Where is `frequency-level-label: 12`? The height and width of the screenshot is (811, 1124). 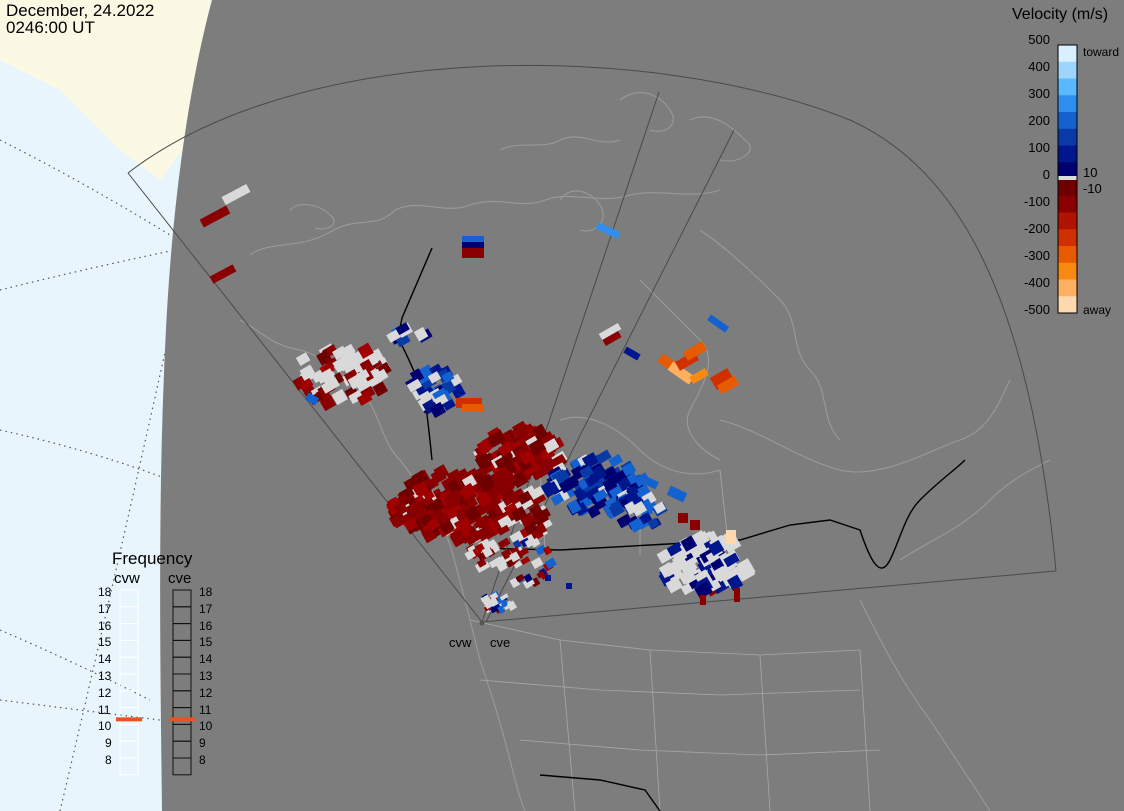
frequency-level-label: 12 is located at coordinates (206, 692).